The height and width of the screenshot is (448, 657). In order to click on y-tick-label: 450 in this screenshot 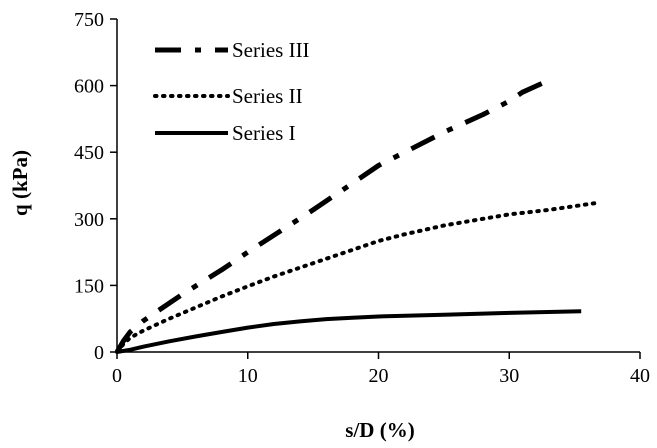, I will do `click(89, 153)`.